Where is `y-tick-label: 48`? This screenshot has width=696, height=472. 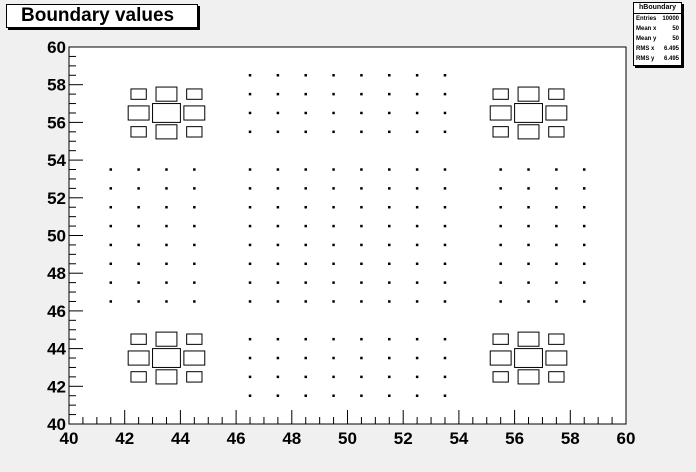
y-tick-label: 48 is located at coordinates (56, 273).